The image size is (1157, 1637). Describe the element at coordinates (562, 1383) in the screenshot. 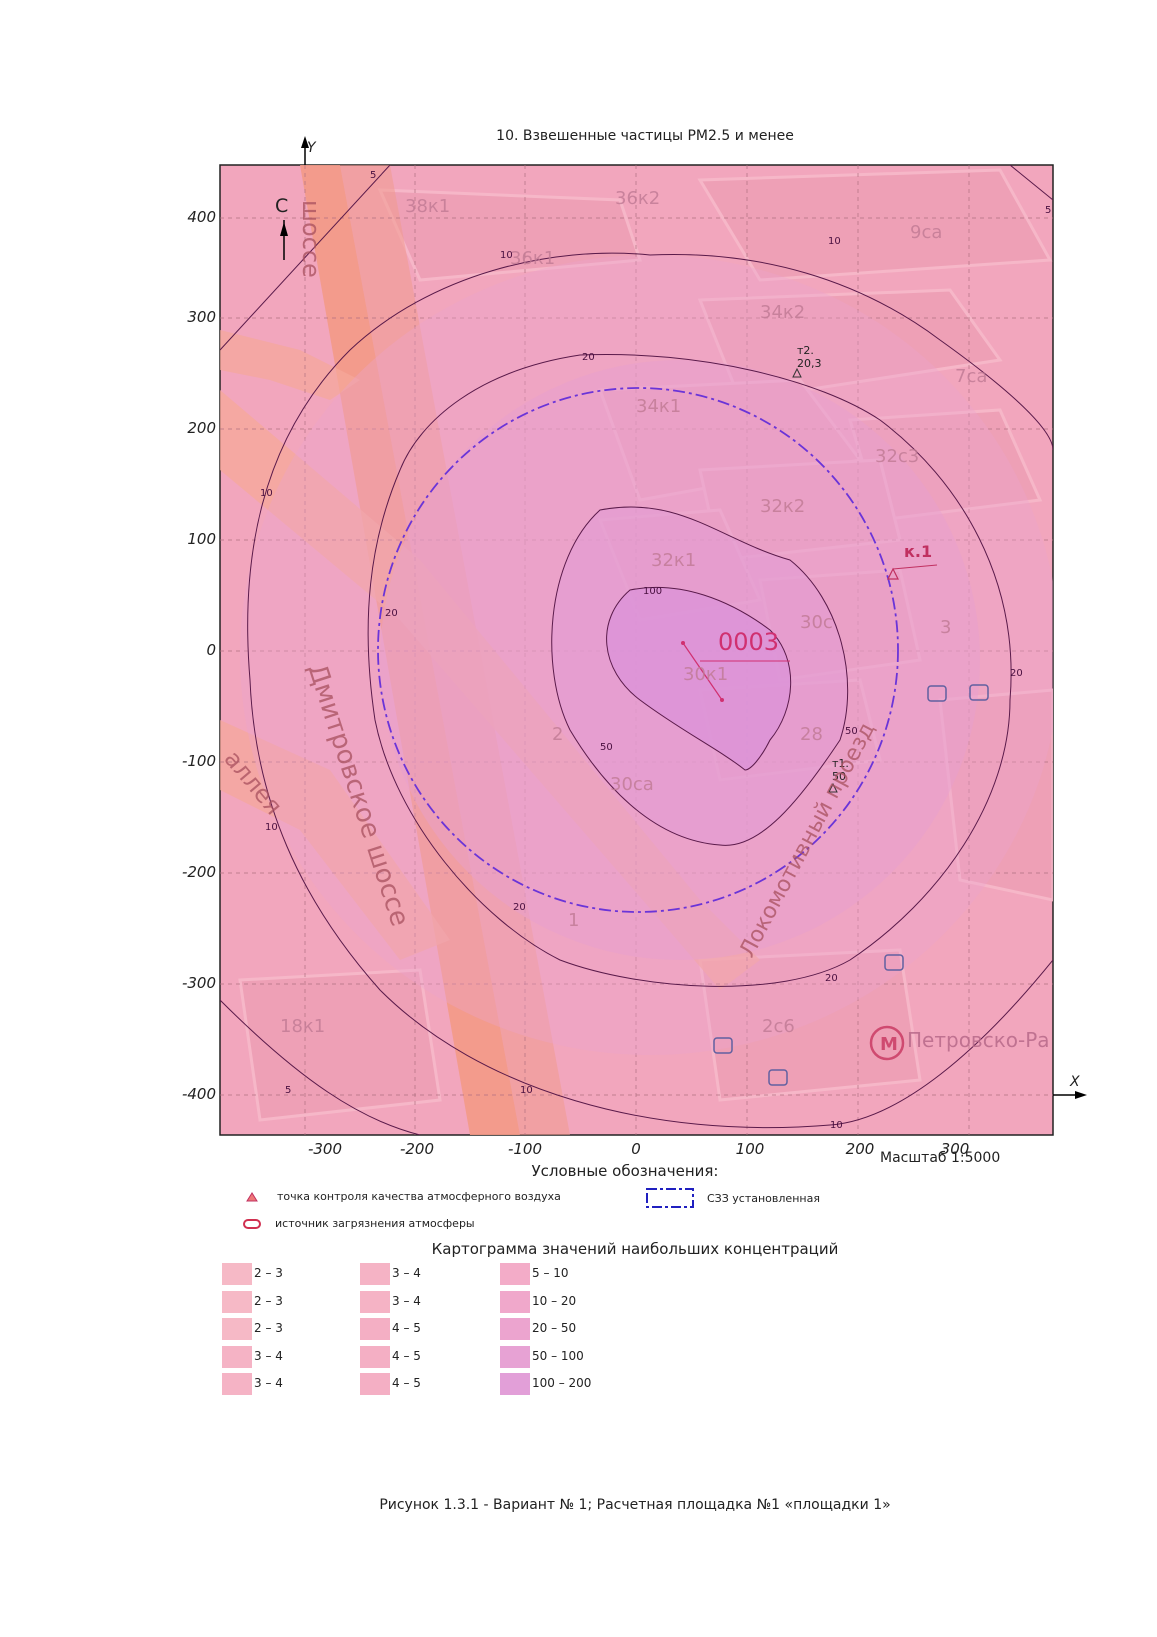

I see `cartogram-label: 100 – 200` at that location.